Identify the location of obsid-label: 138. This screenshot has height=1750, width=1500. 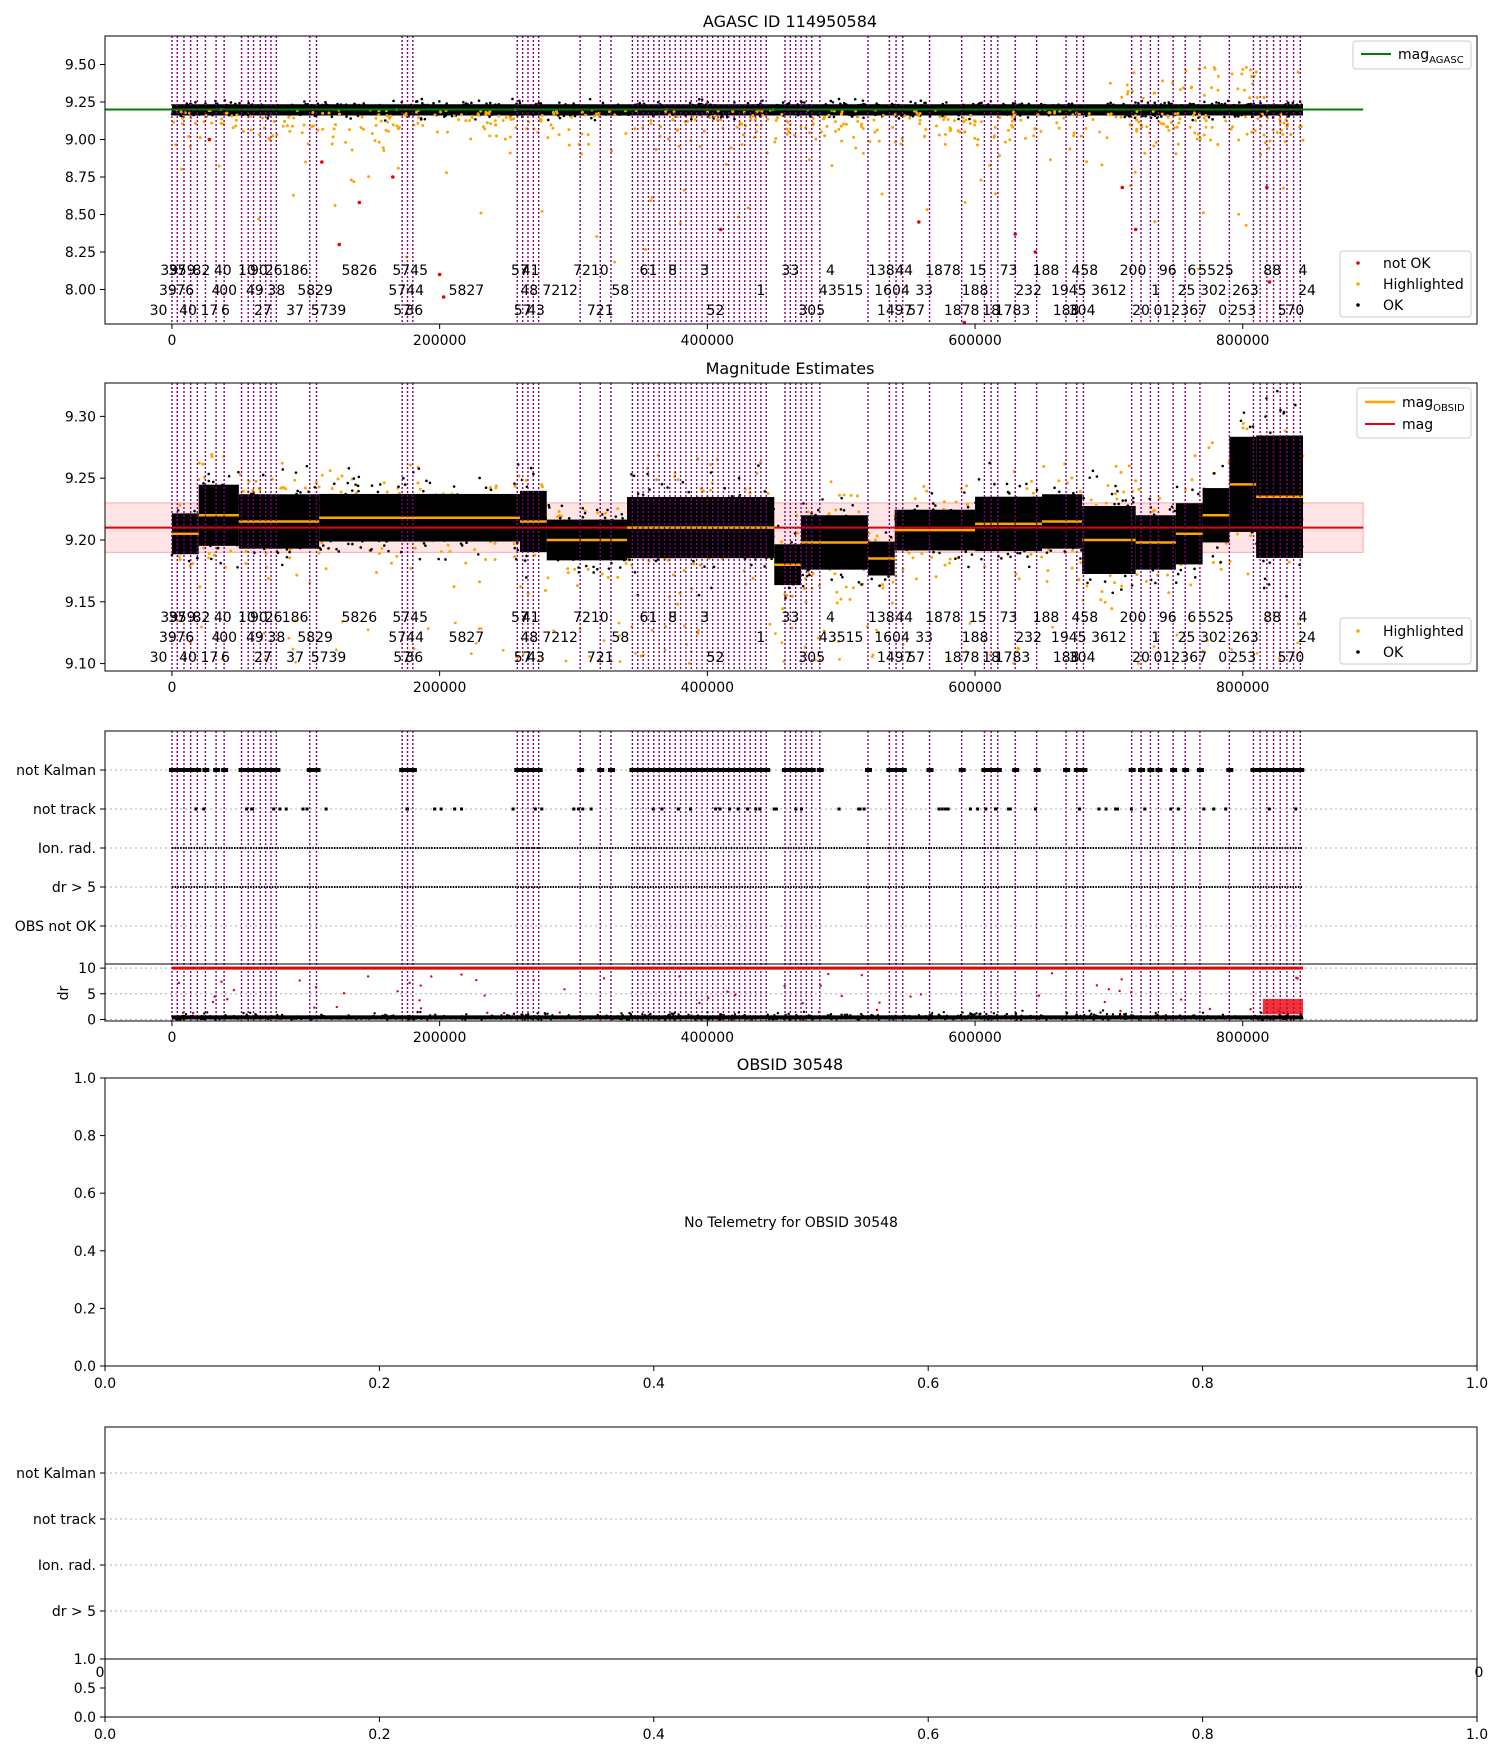
(881, 271).